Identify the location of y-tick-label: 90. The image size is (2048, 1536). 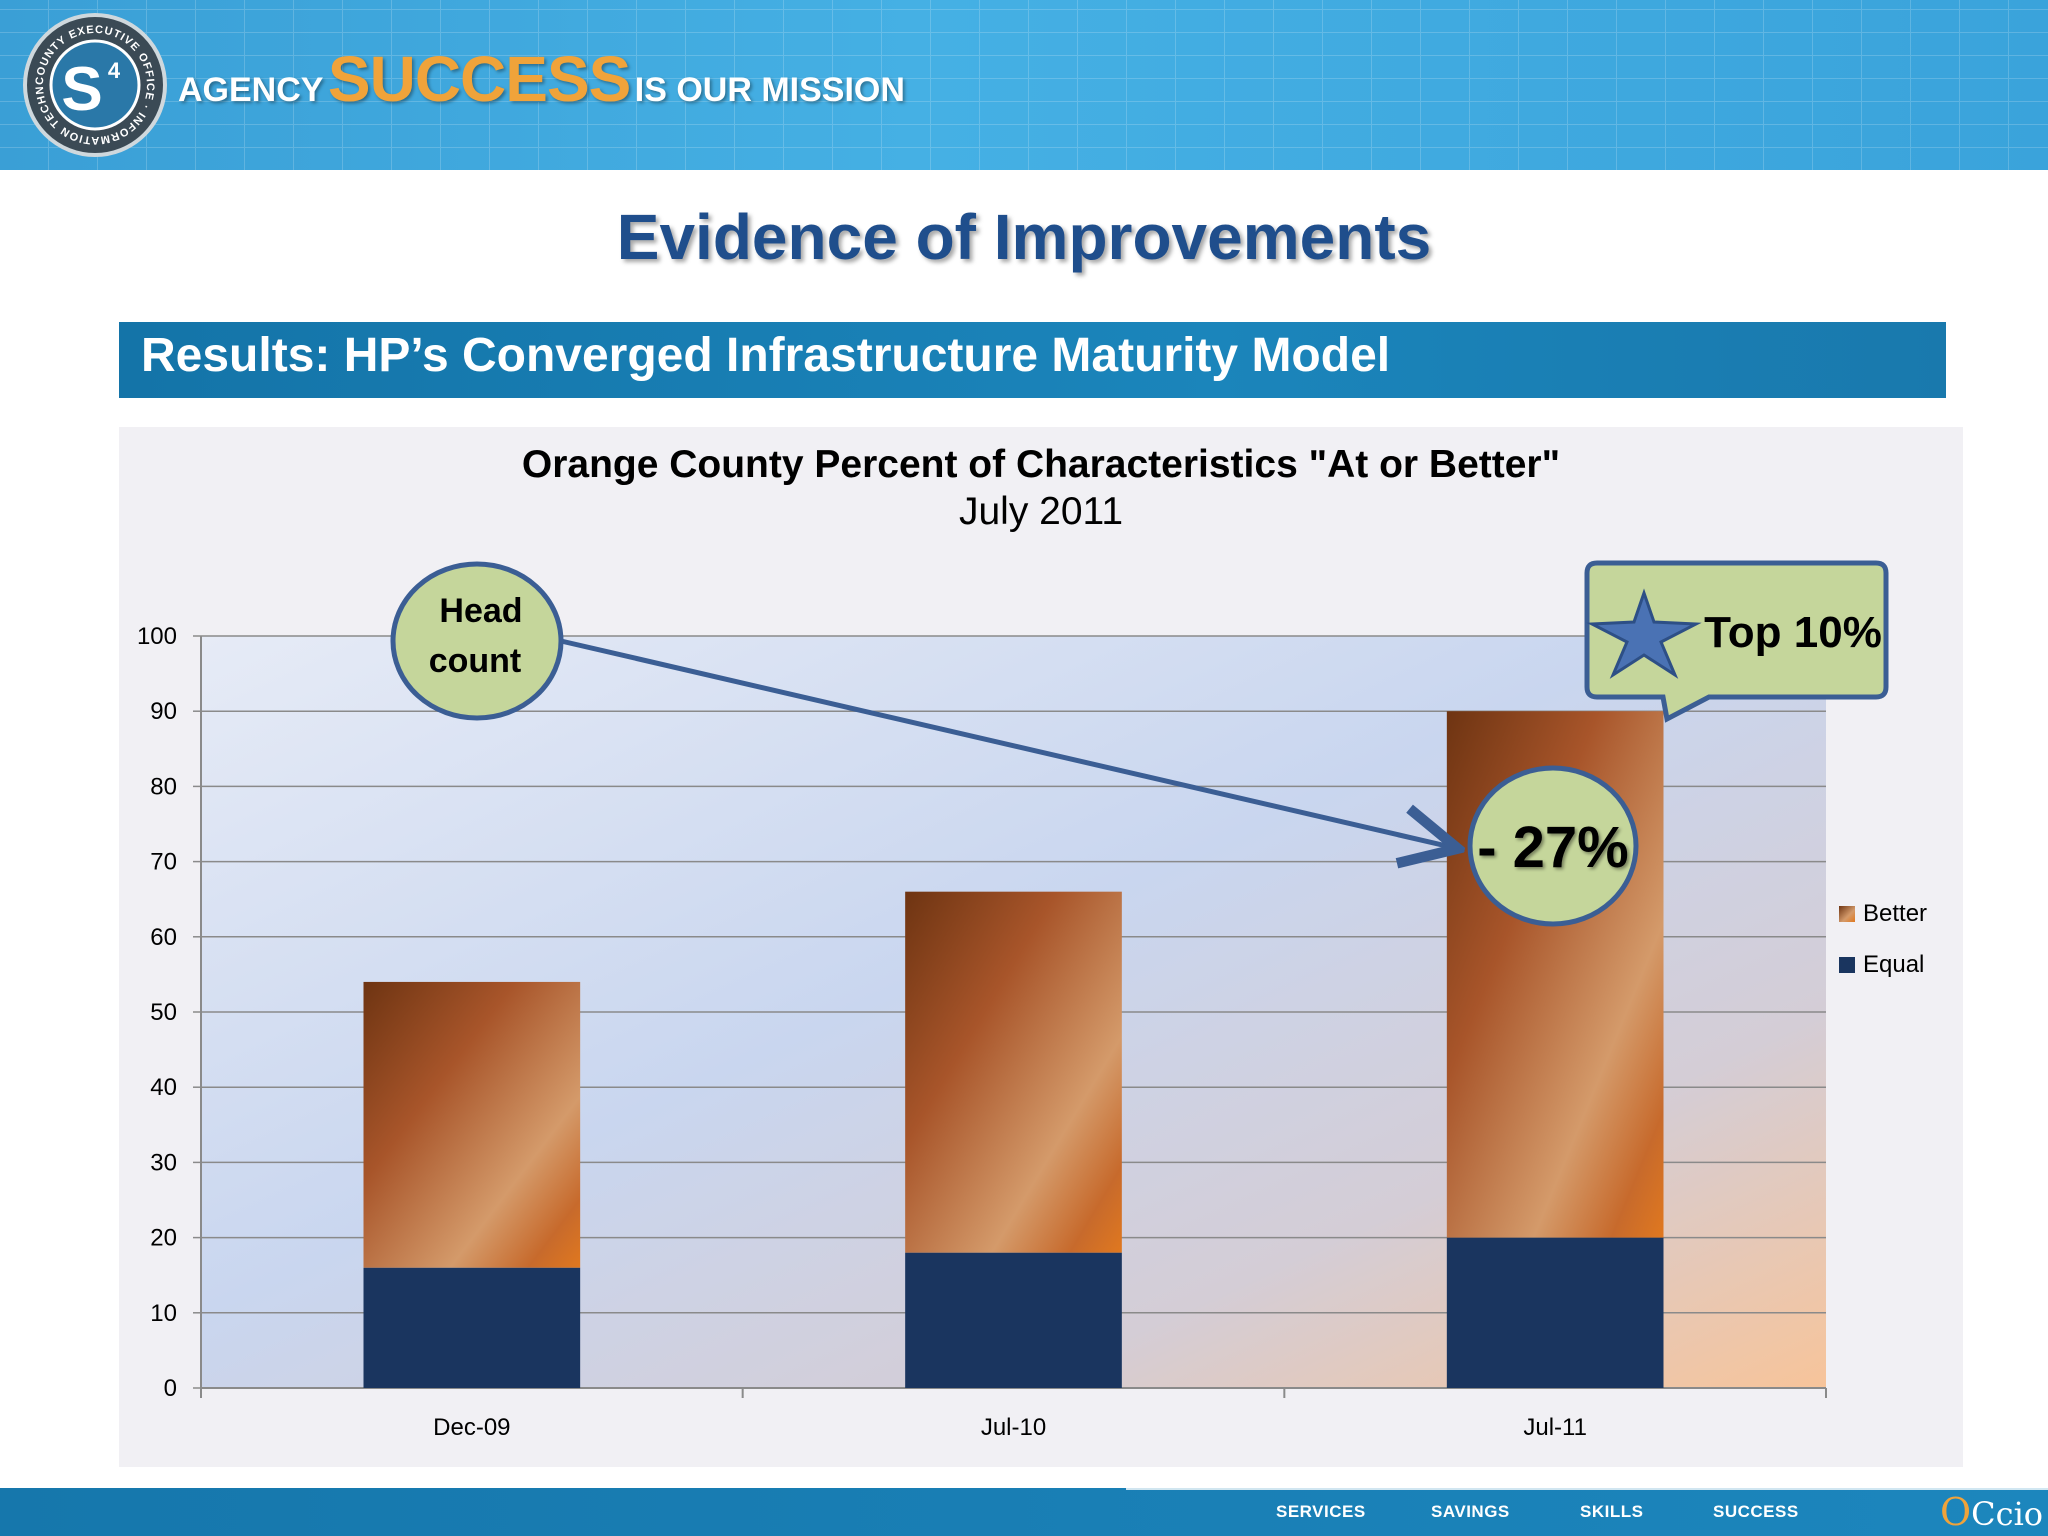
(163, 711).